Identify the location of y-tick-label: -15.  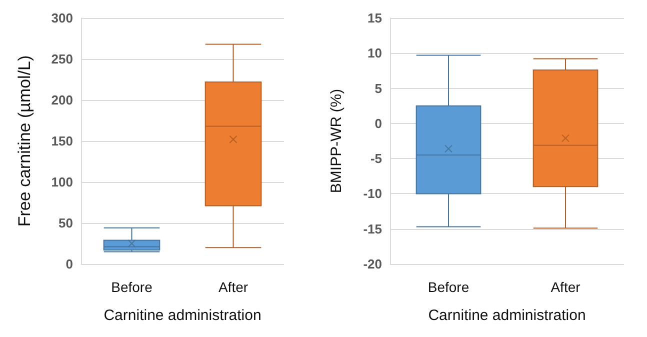
(372, 228).